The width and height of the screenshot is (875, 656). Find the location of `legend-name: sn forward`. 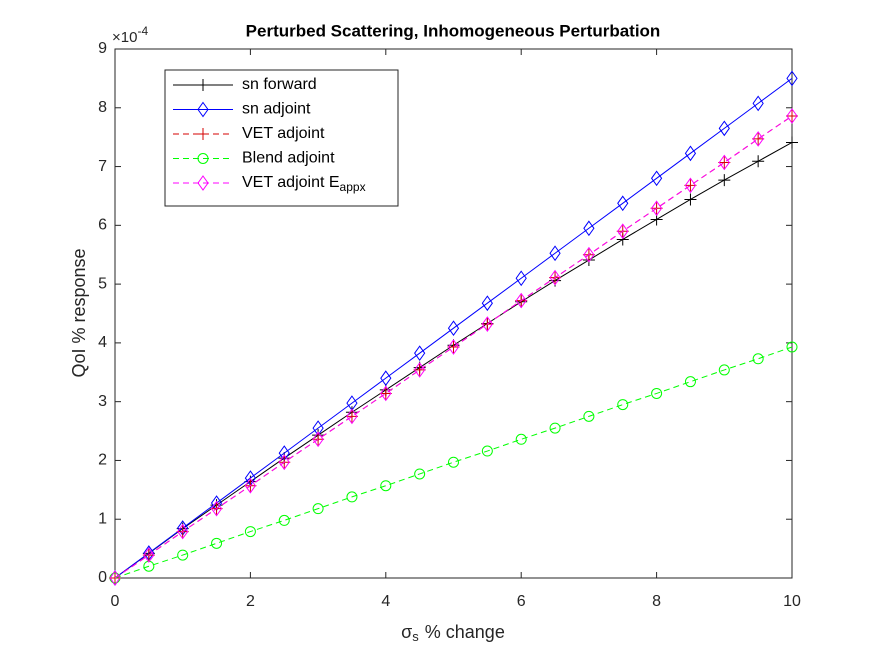

legend-name: sn forward is located at coordinates (279, 84).